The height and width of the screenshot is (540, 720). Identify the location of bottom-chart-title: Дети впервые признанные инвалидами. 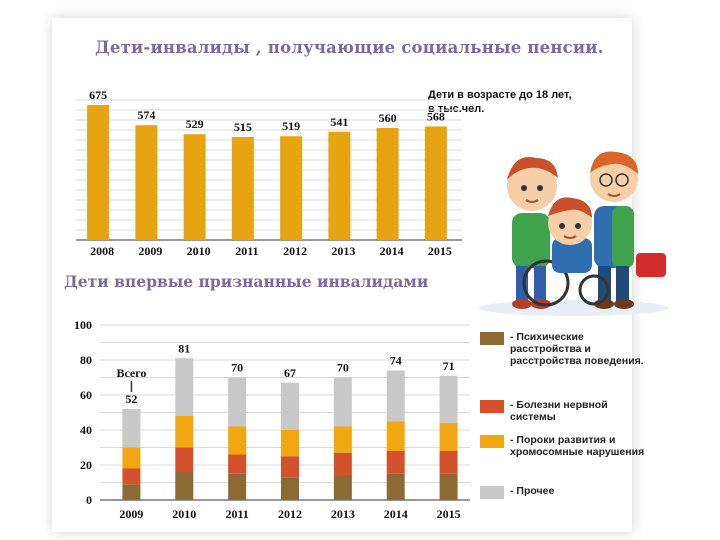
(246, 281).